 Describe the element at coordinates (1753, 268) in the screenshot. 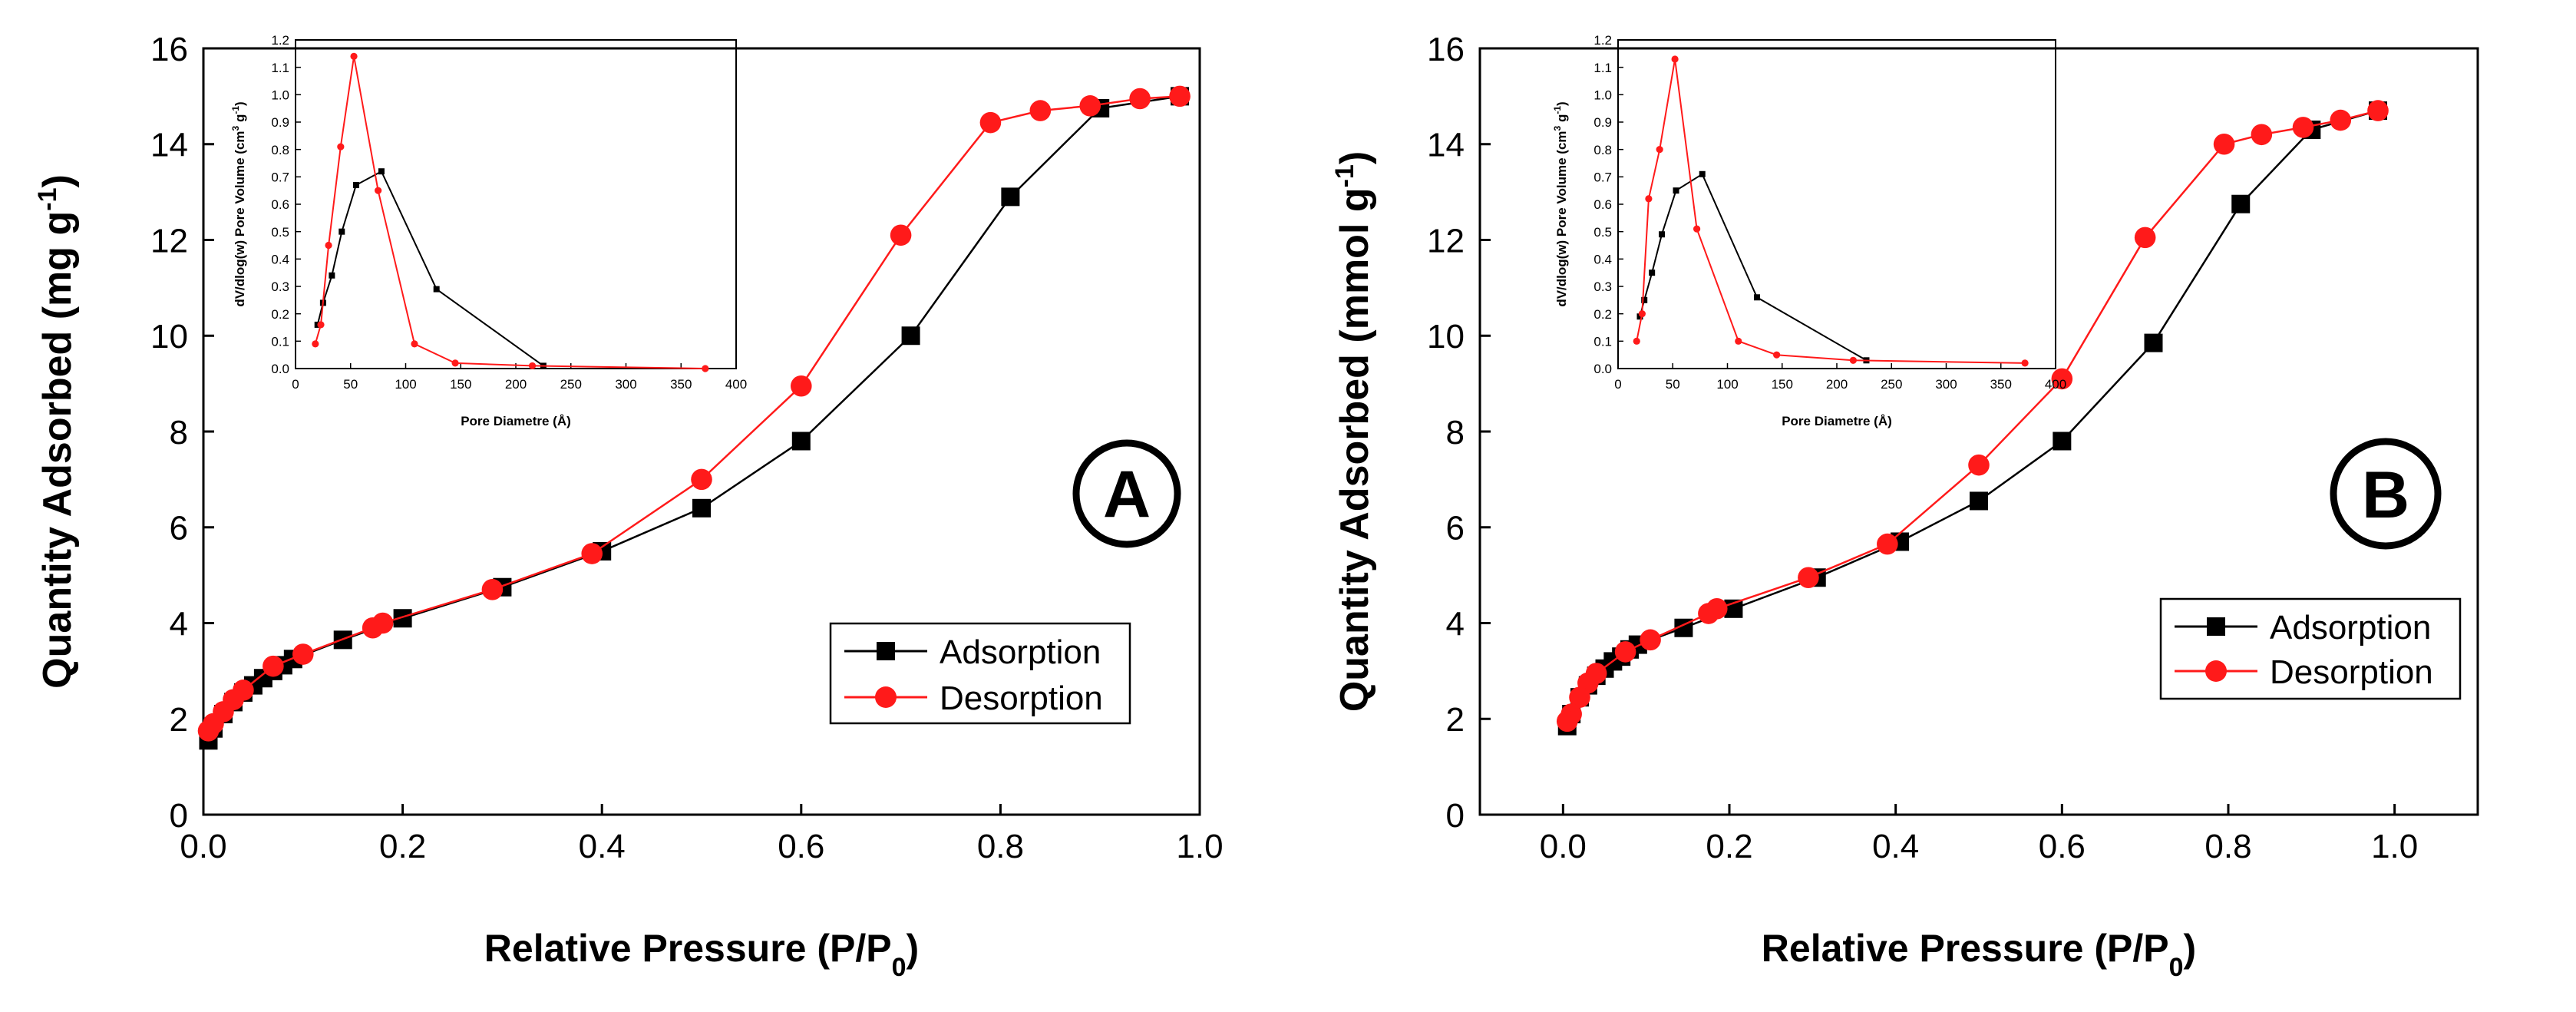

I see `inset-b-adsorption-line` at that location.